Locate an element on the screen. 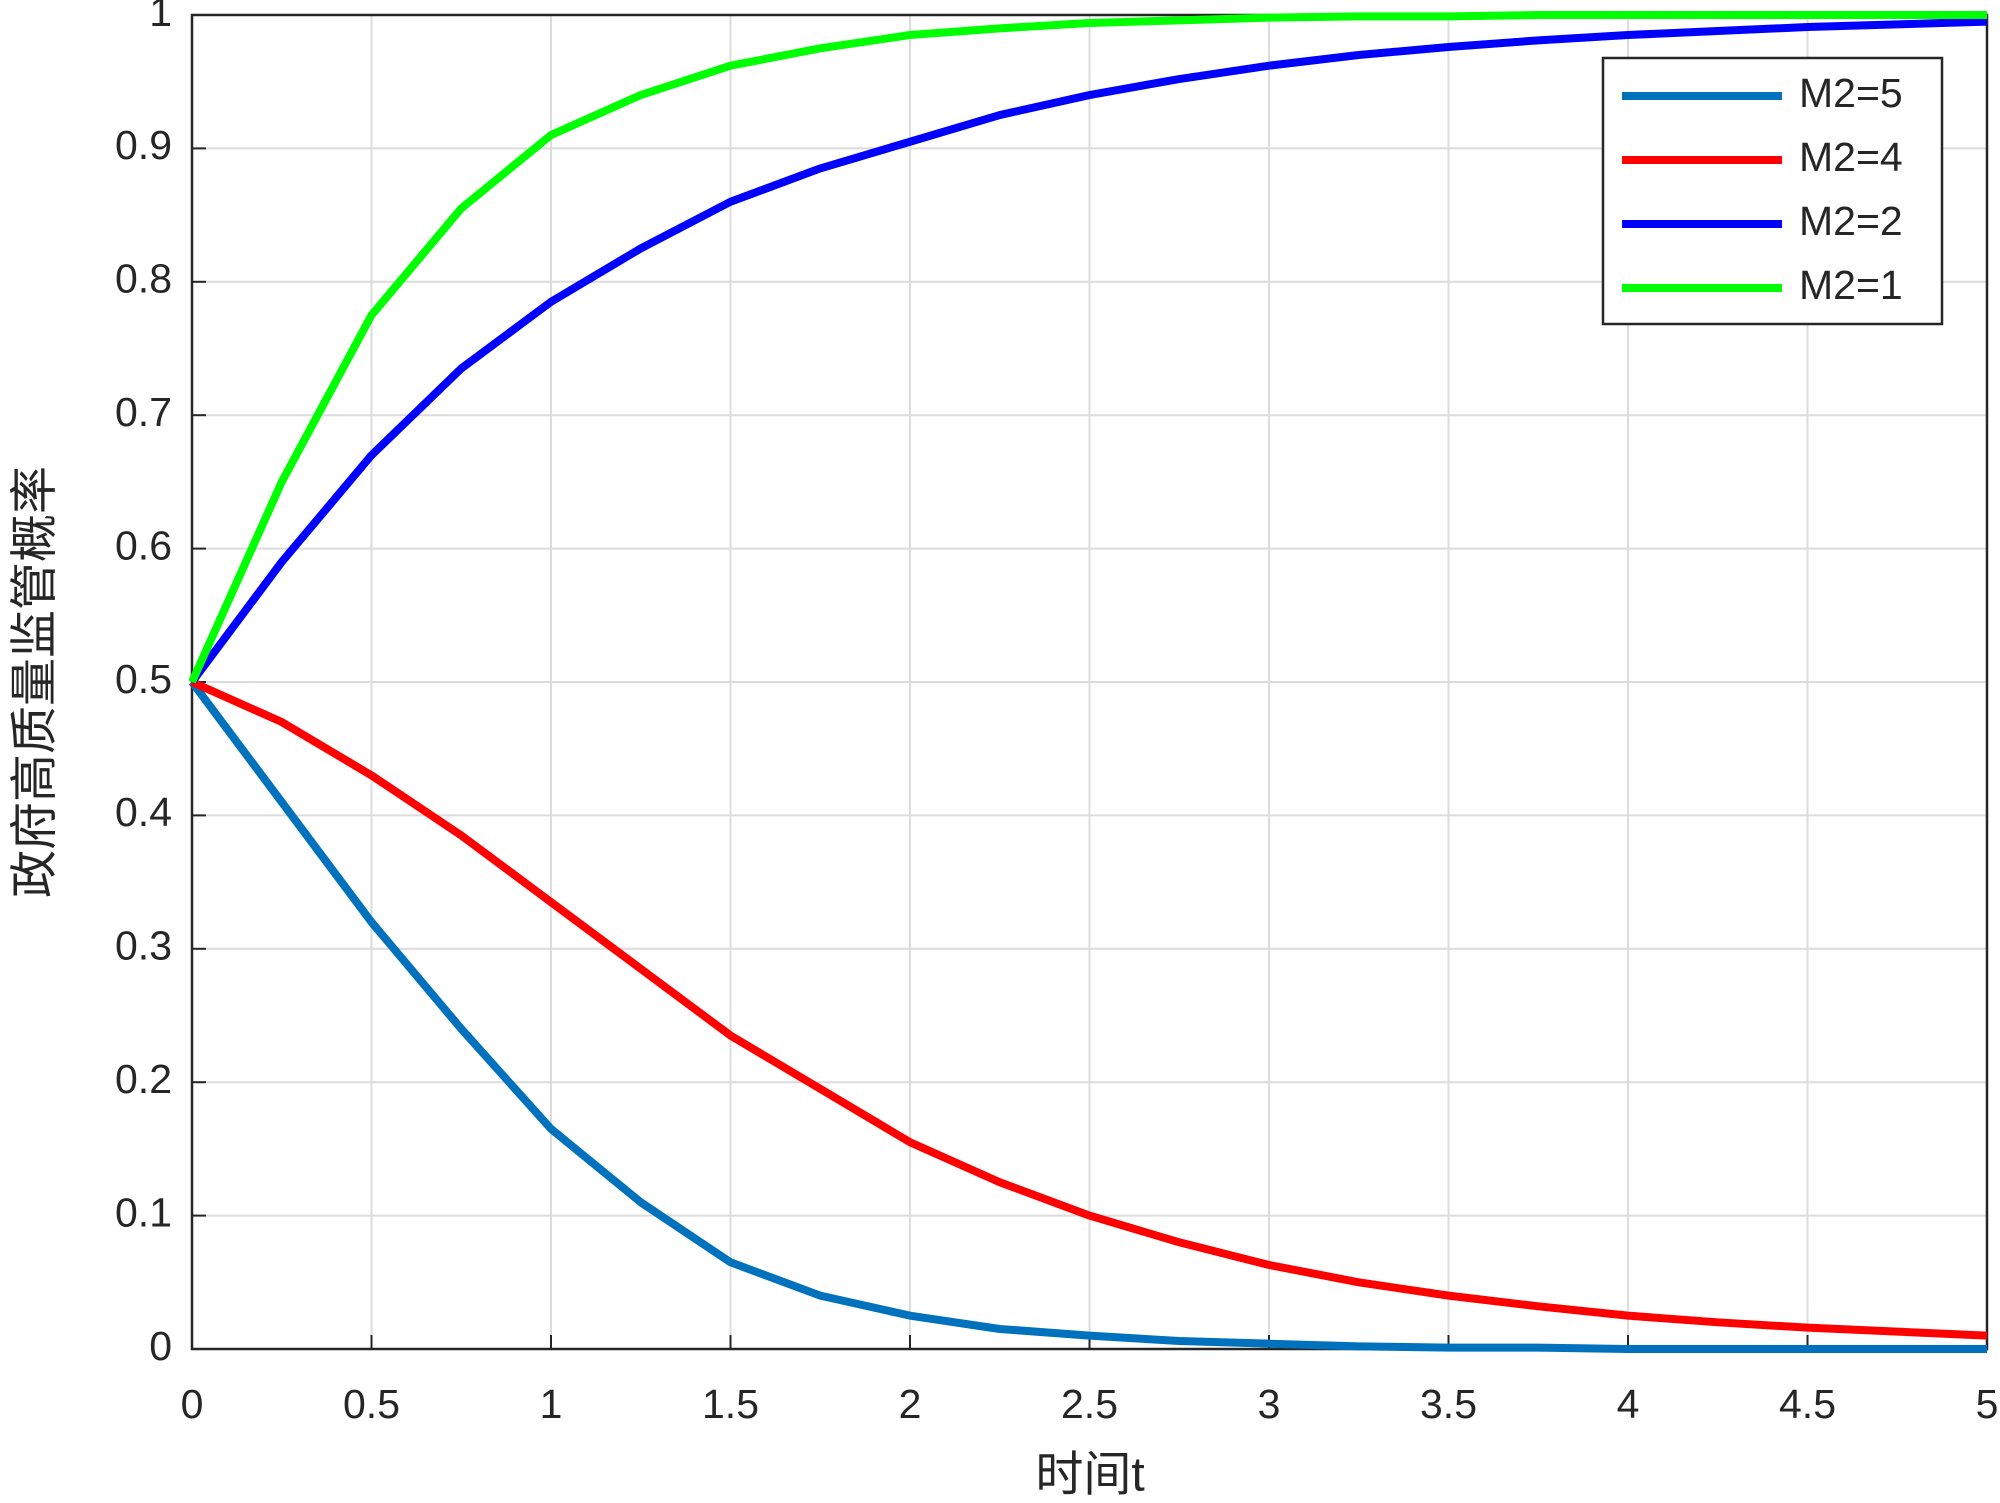 This screenshot has height=1503, width=2000. x-tick-label: 0.5 is located at coordinates (371, 1404).